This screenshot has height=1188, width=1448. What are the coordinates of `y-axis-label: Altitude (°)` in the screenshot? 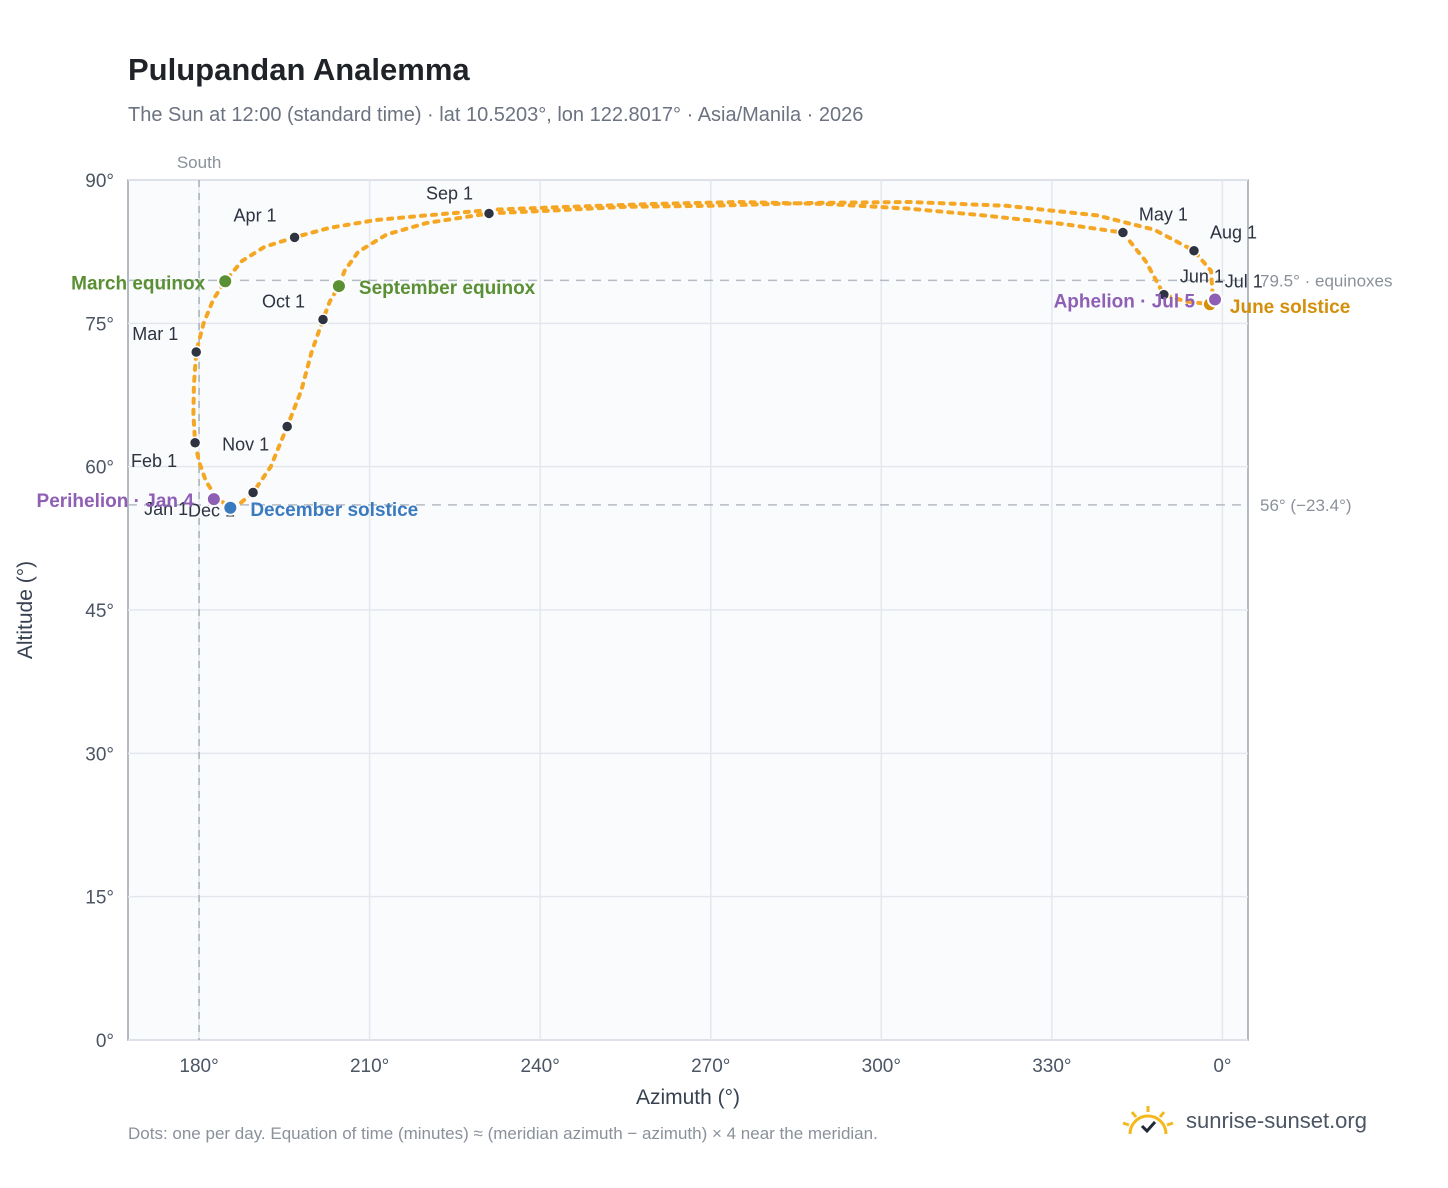 It's located at (25, 610).